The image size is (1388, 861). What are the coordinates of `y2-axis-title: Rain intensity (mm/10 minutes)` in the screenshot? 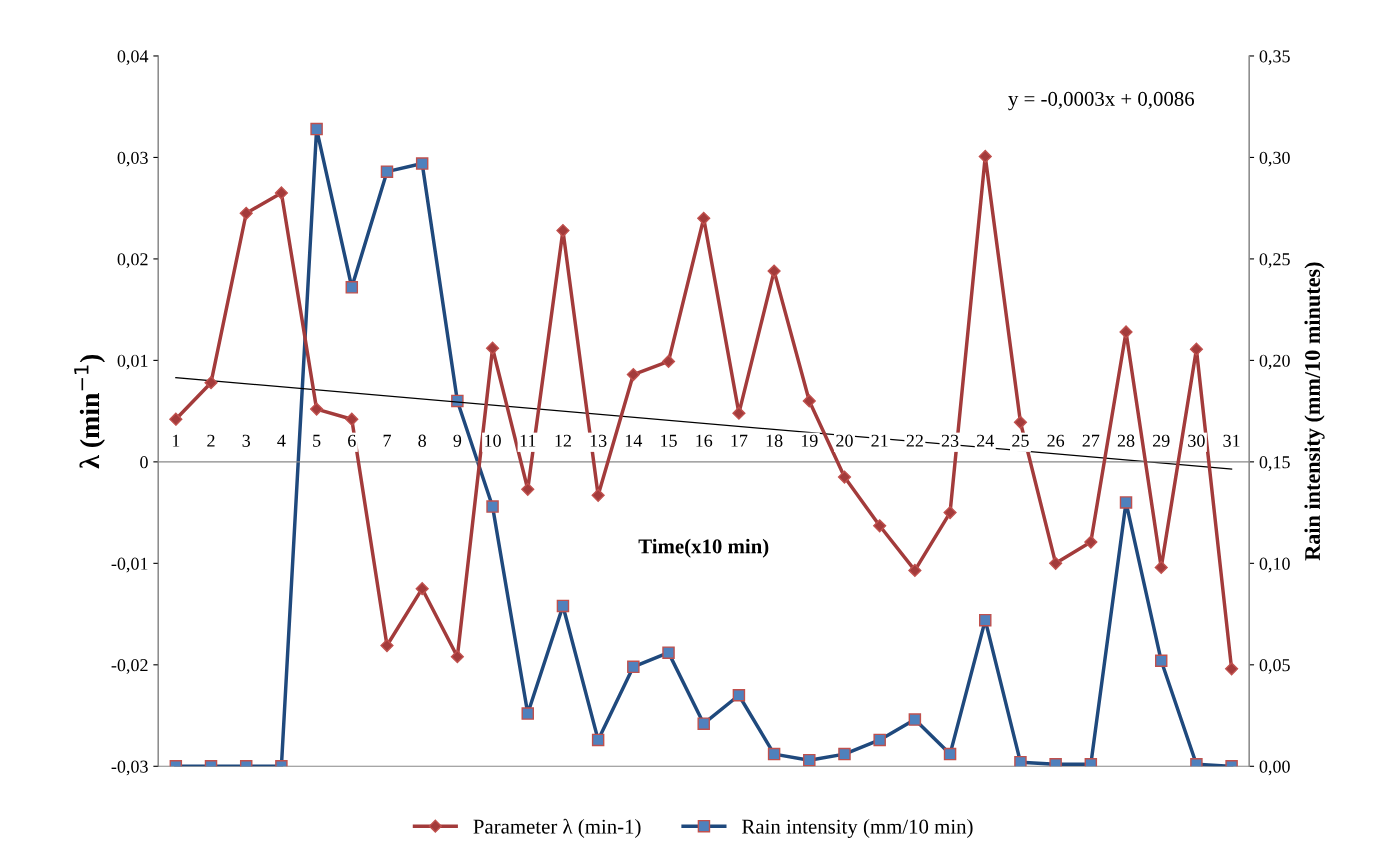 It's located at (1314, 411).